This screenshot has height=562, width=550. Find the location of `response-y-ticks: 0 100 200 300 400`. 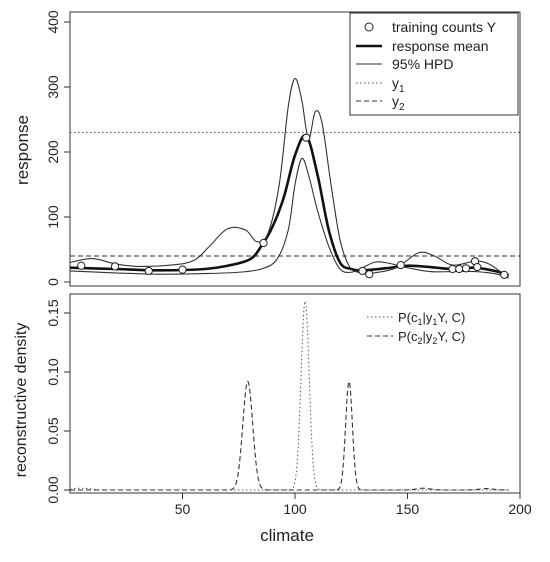

response-y-ticks: 0 100 200 300 400 is located at coordinates (57, 148).